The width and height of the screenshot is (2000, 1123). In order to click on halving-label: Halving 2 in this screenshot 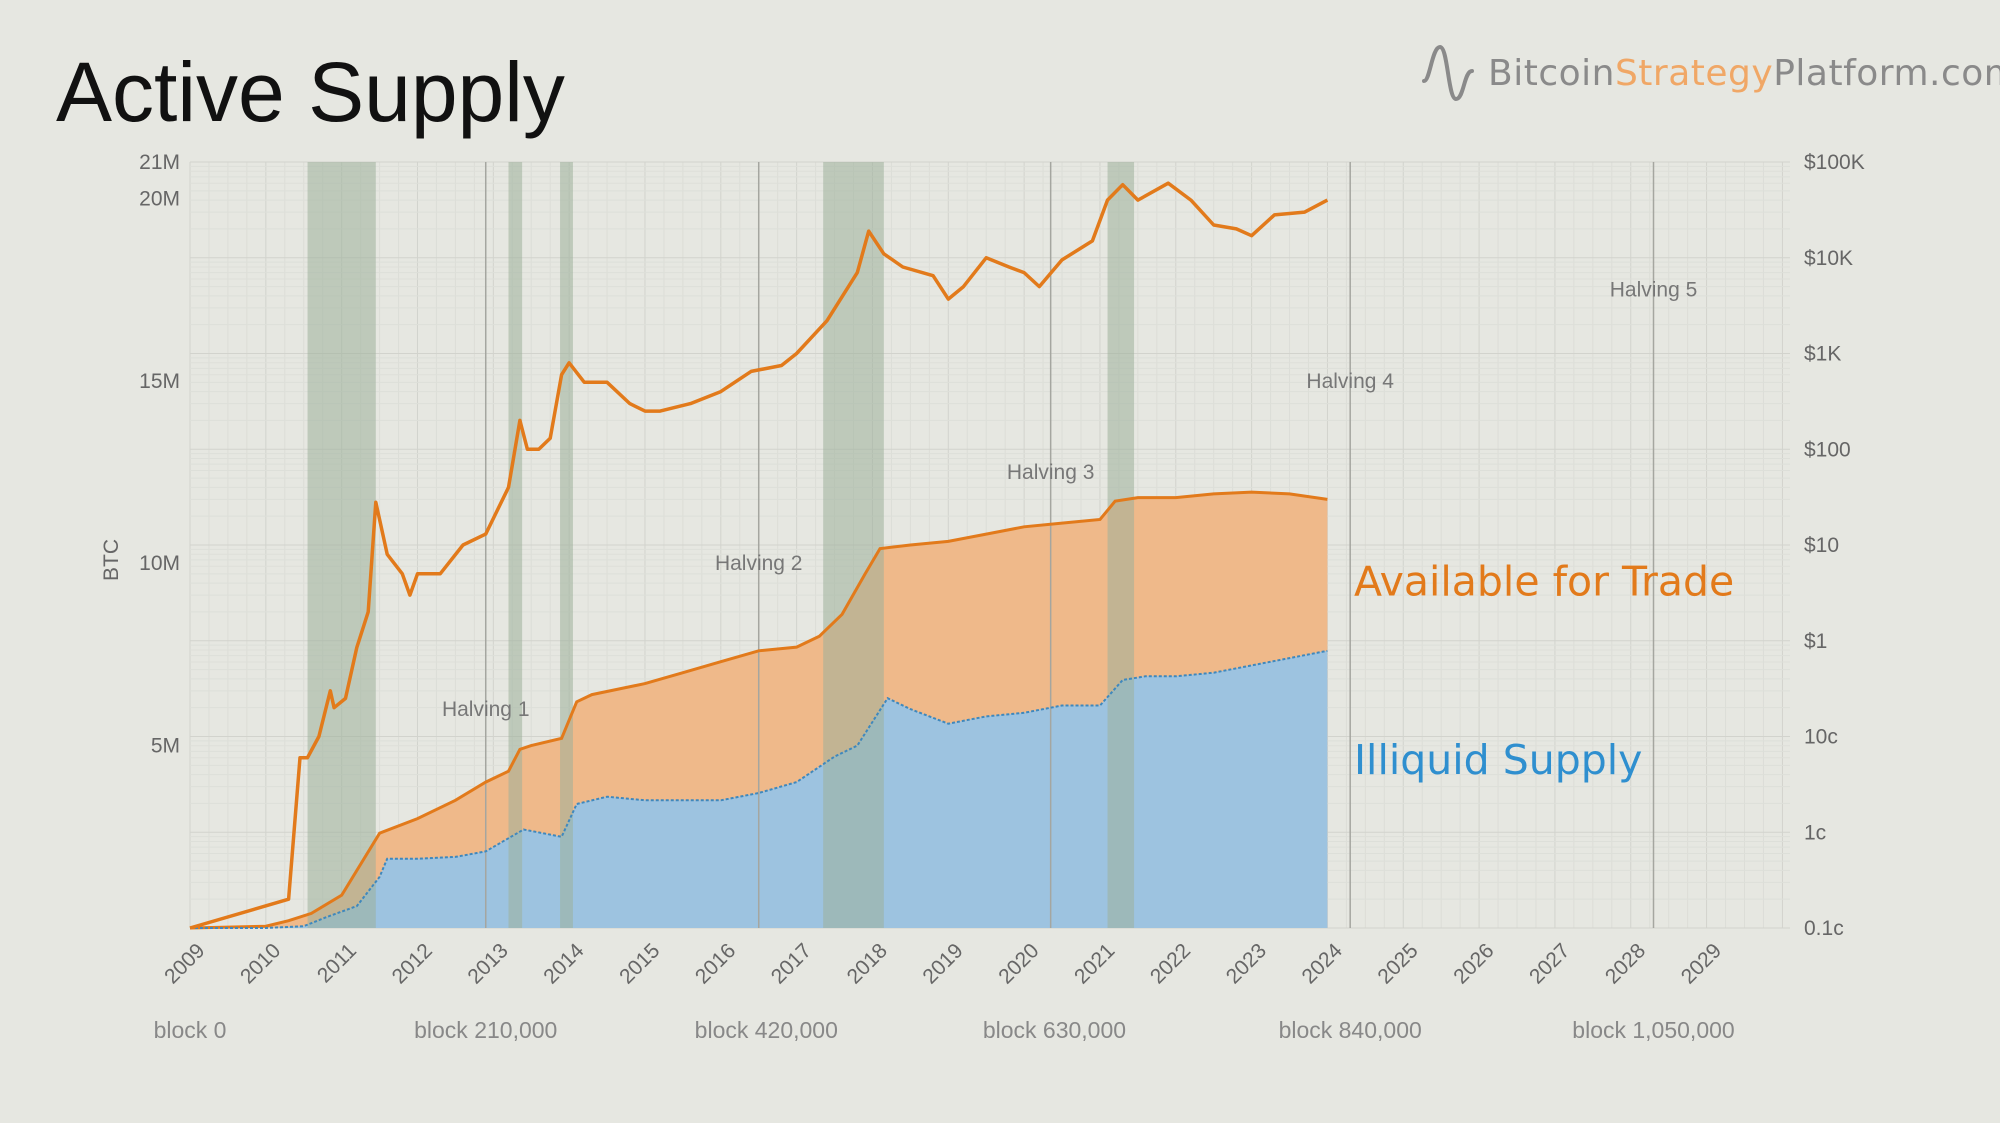, I will do `click(759, 563)`.